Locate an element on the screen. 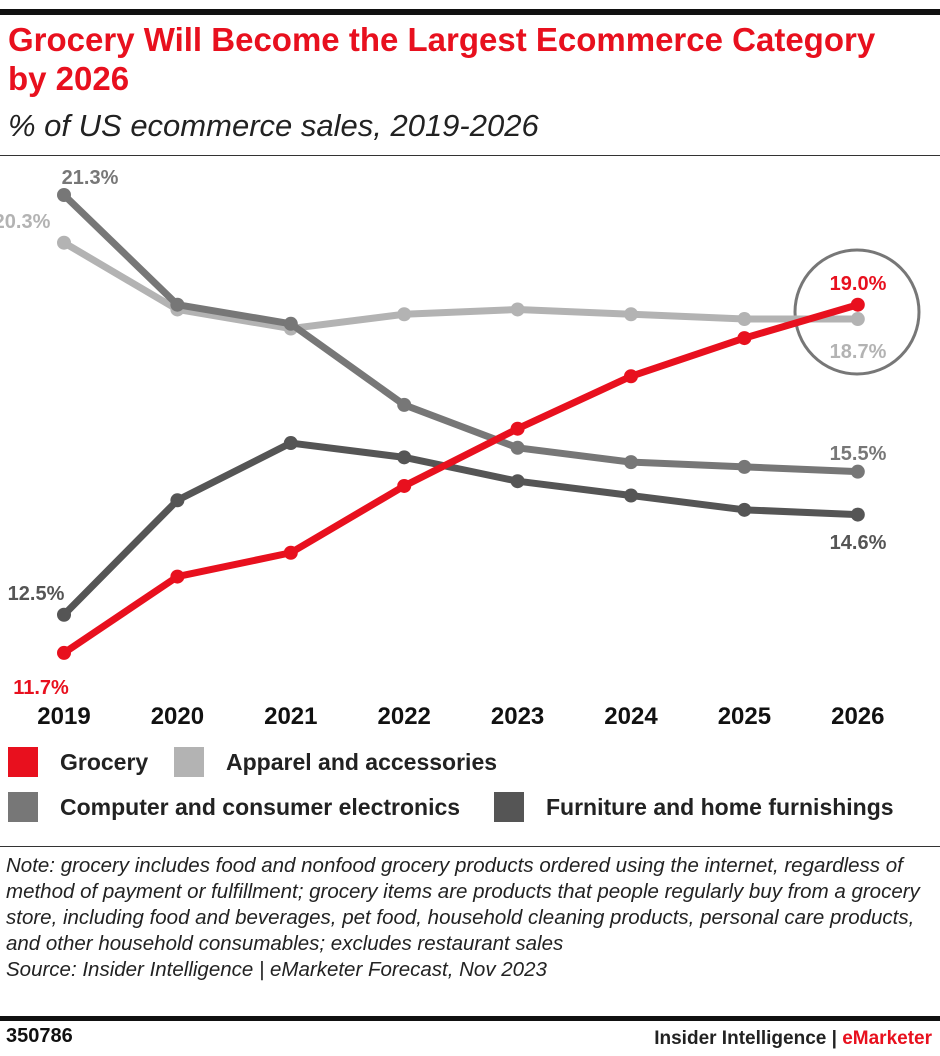 The image size is (940, 1056). data-label: 12.5% is located at coordinates (36, 594).